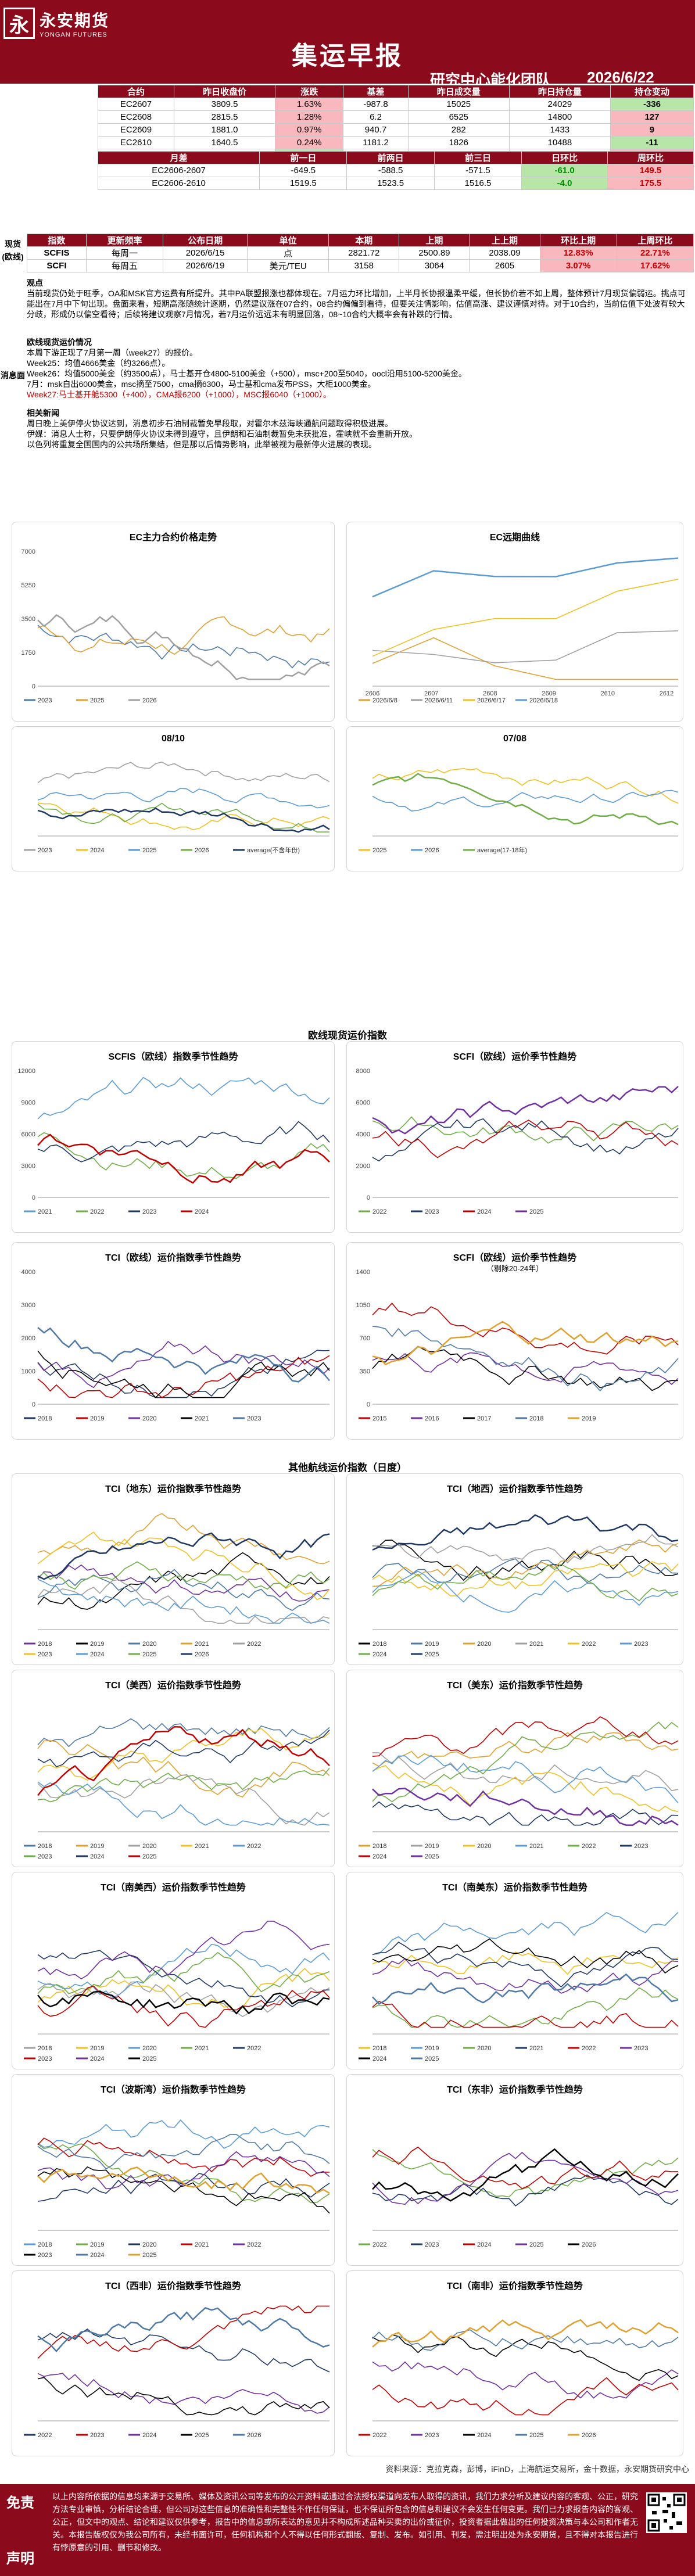  I want to click on y-tick-label: 5250, so click(29, 585).